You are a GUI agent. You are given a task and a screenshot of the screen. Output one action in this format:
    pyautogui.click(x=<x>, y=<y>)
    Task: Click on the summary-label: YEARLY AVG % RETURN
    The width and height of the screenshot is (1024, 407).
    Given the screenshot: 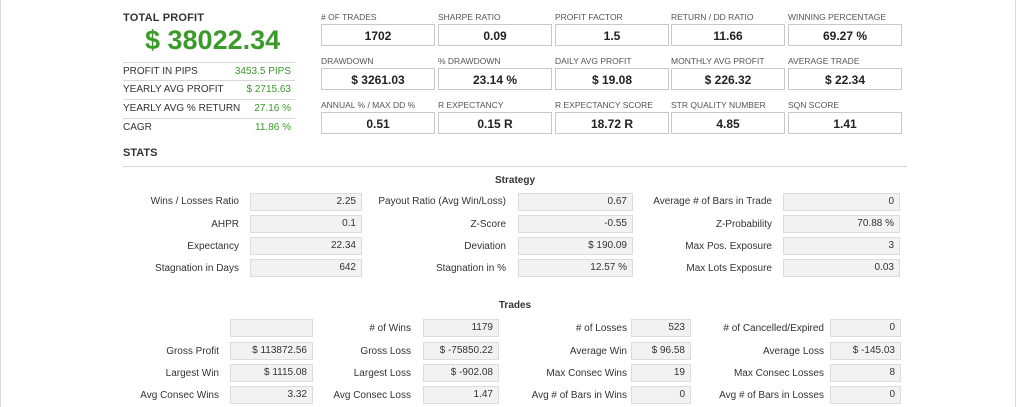 What is the action you would take?
    pyautogui.click(x=182, y=108)
    